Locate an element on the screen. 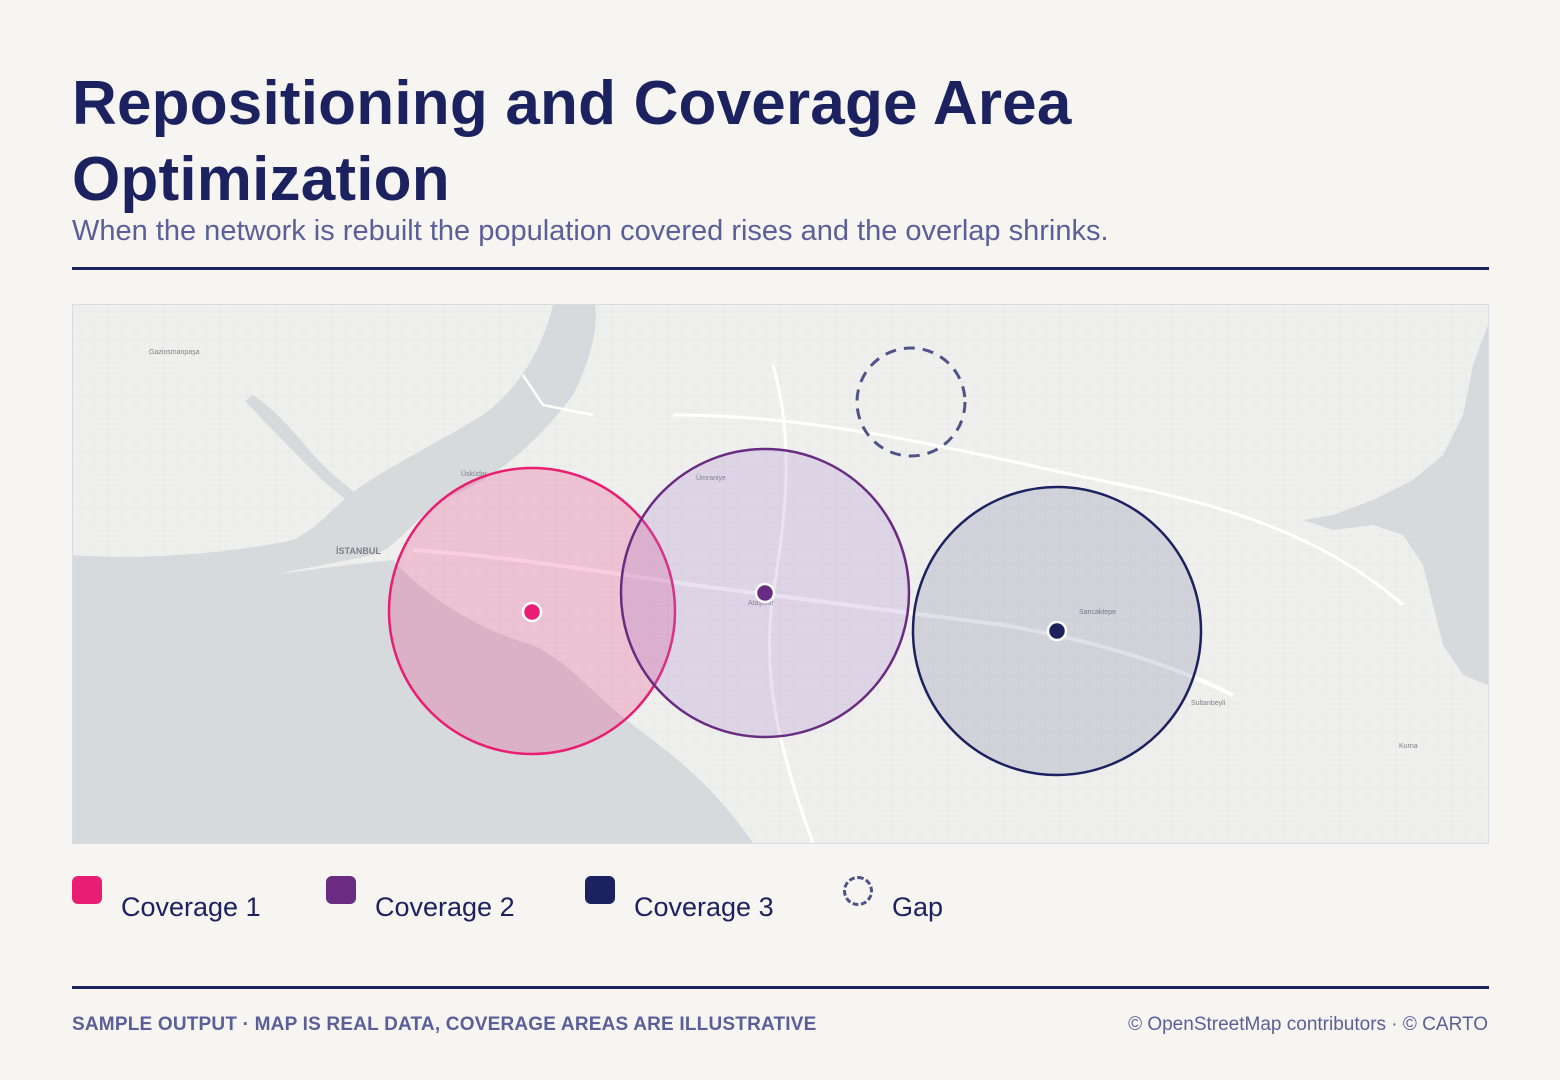 This screenshot has width=1560, height=1080. legend-label: Coverage 1 is located at coordinates (191, 907).